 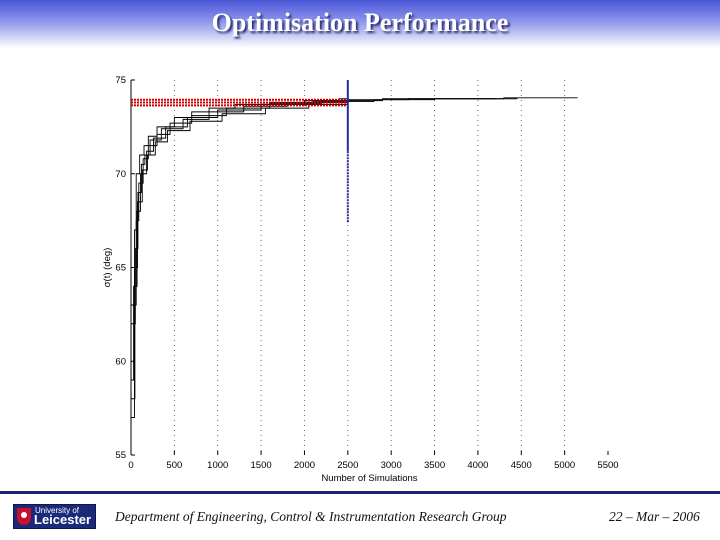 I want to click on x-tick-label: 1500, so click(x=261, y=465).